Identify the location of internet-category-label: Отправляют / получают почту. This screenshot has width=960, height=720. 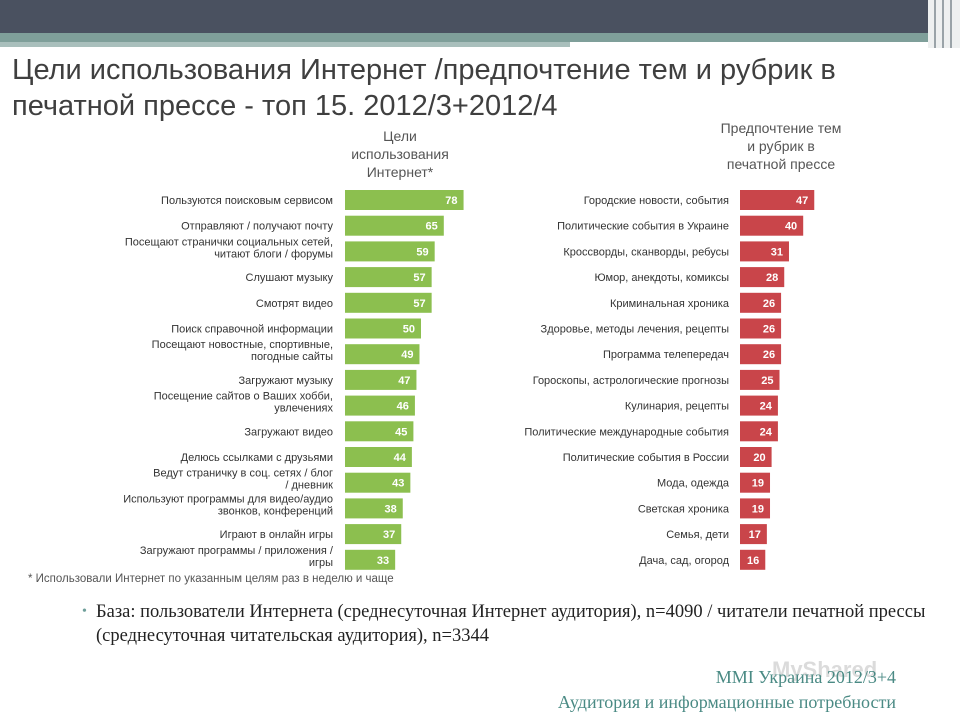
(257, 227).